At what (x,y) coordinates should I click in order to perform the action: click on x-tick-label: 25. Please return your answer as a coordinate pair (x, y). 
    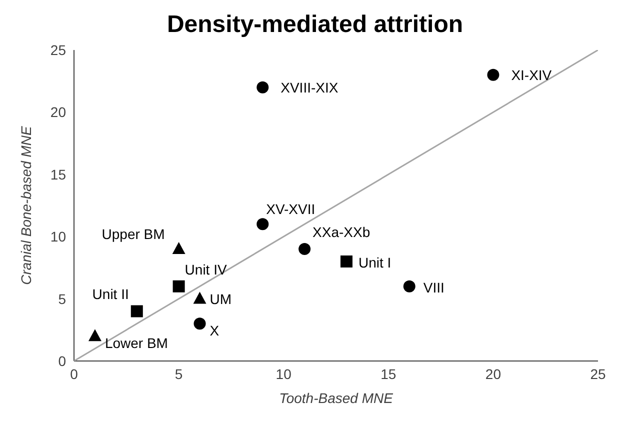
    Looking at the image, I should click on (598, 374).